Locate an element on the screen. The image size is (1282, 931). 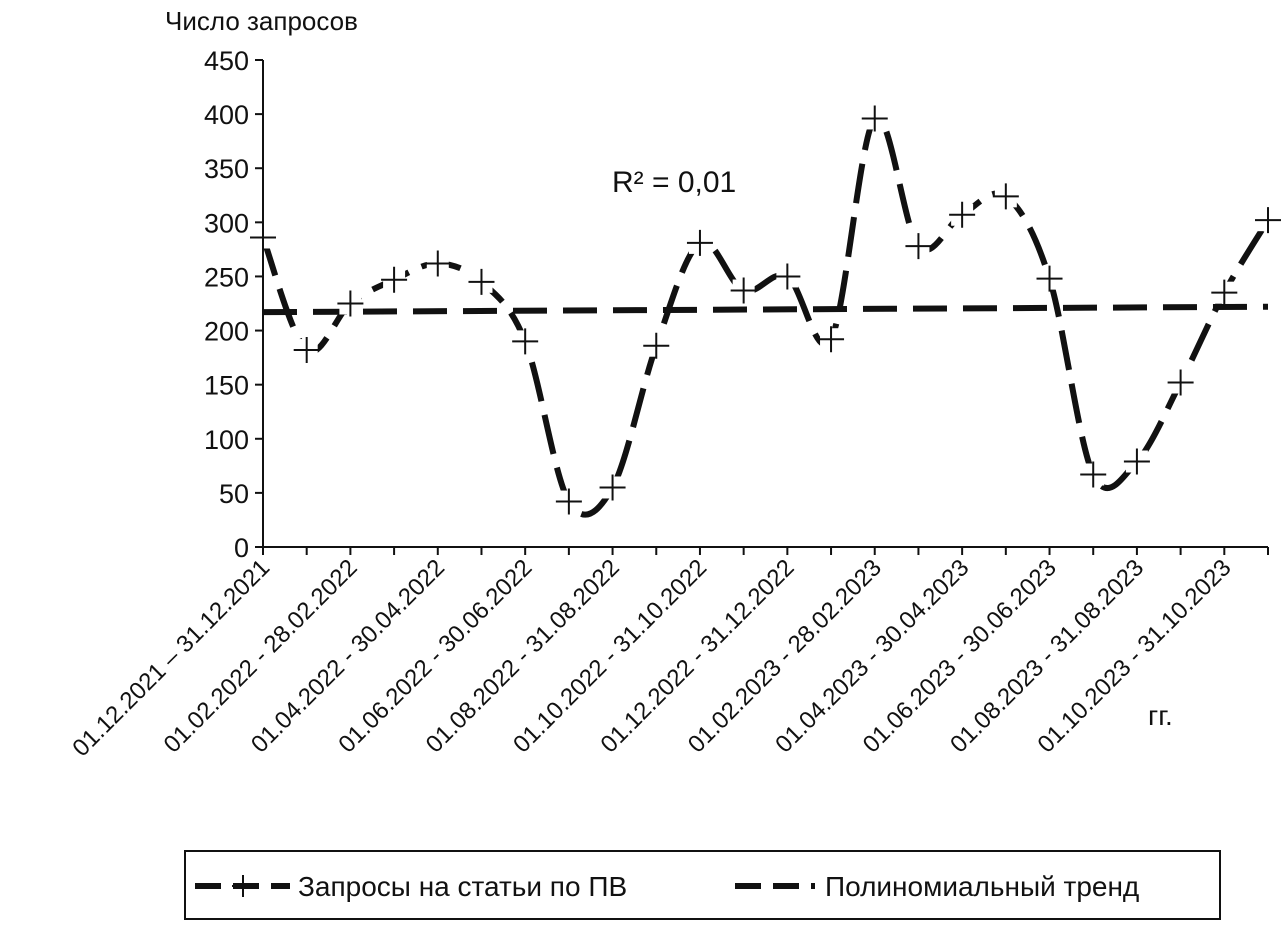
legend-box is located at coordinates (702, 885).